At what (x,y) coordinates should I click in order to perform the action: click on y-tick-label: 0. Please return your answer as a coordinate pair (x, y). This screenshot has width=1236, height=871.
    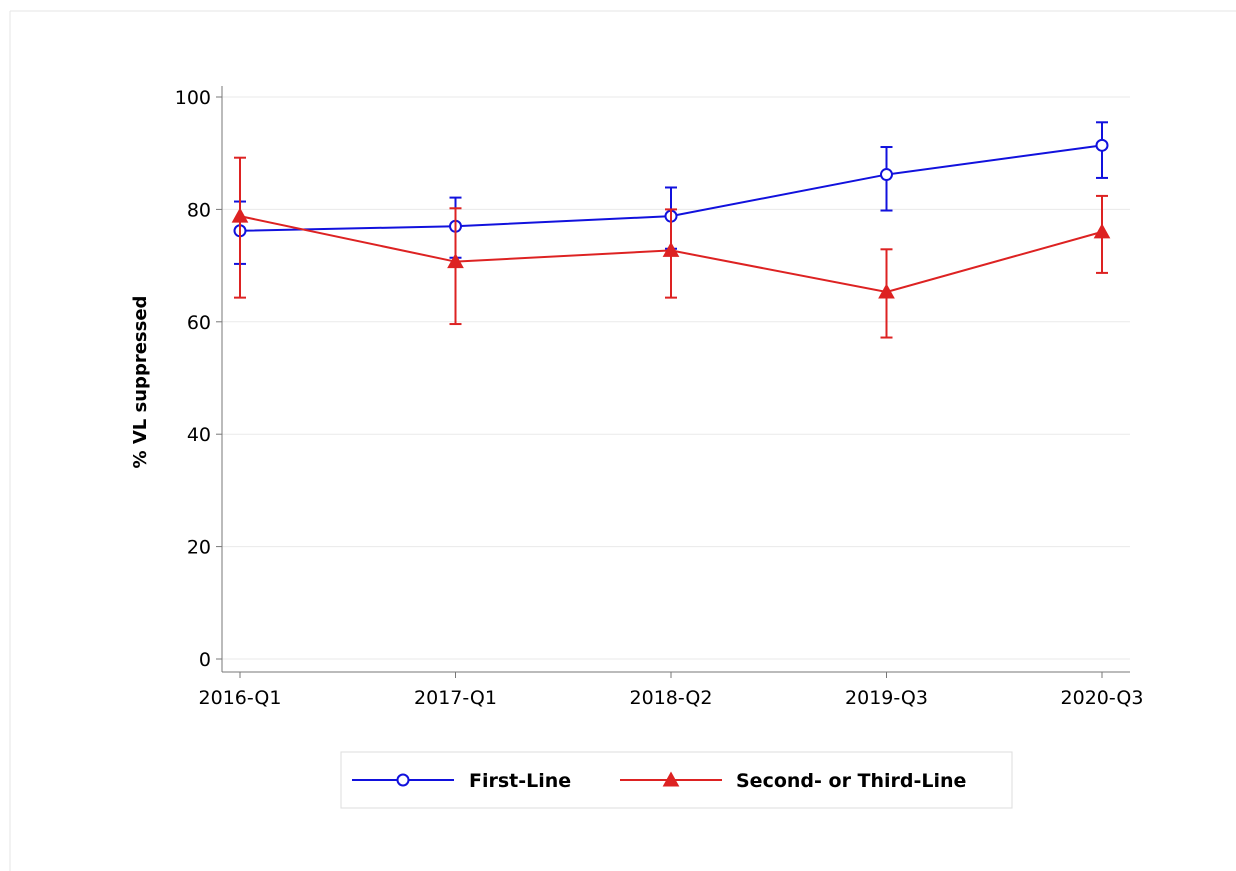
    Looking at the image, I should click on (205, 660).